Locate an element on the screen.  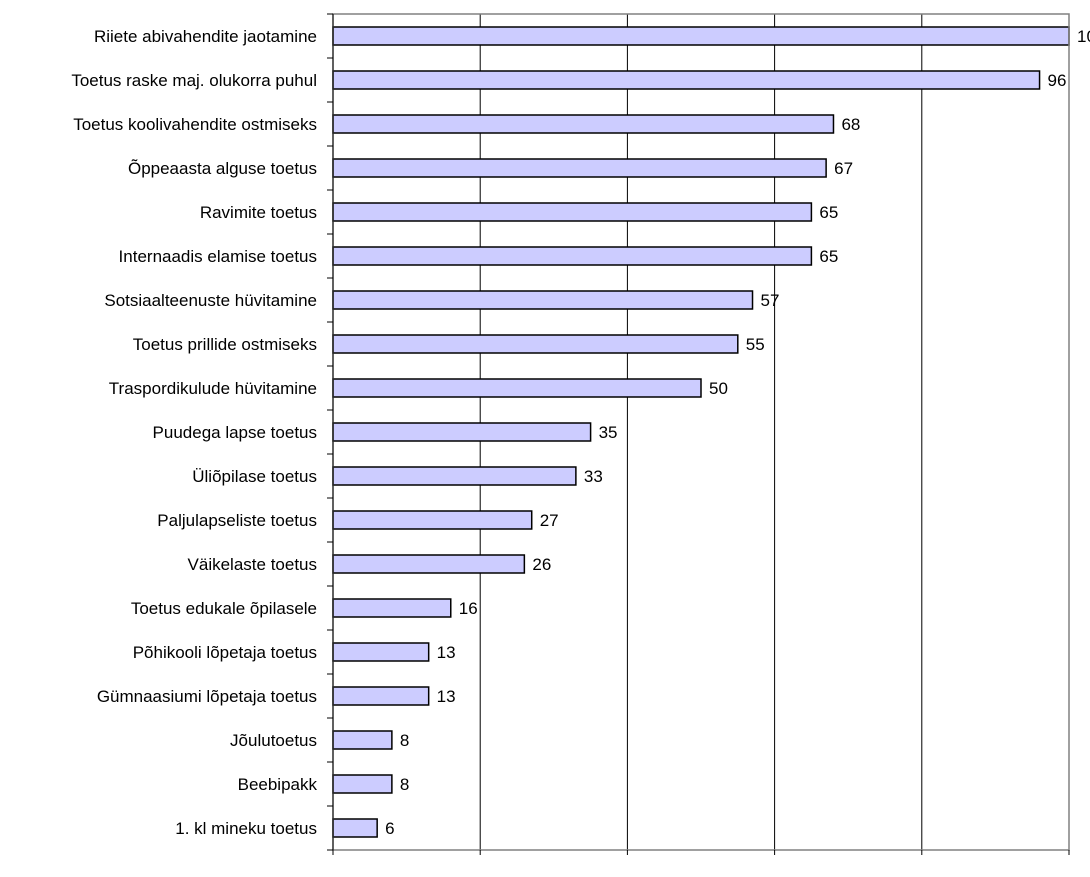
value-label: 57 is located at coordinates (770, 300).